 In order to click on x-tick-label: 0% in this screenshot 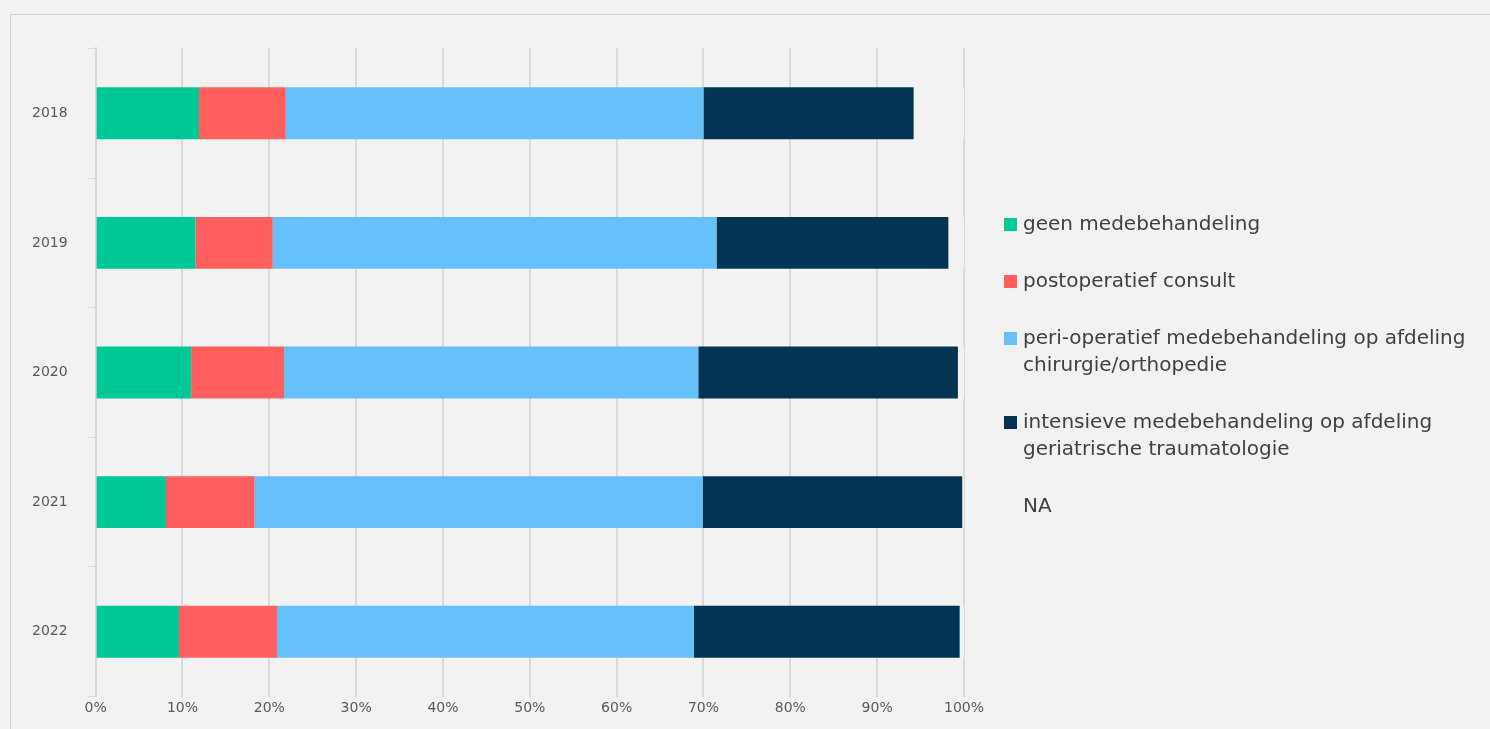, I will do `click(95, 706)`.